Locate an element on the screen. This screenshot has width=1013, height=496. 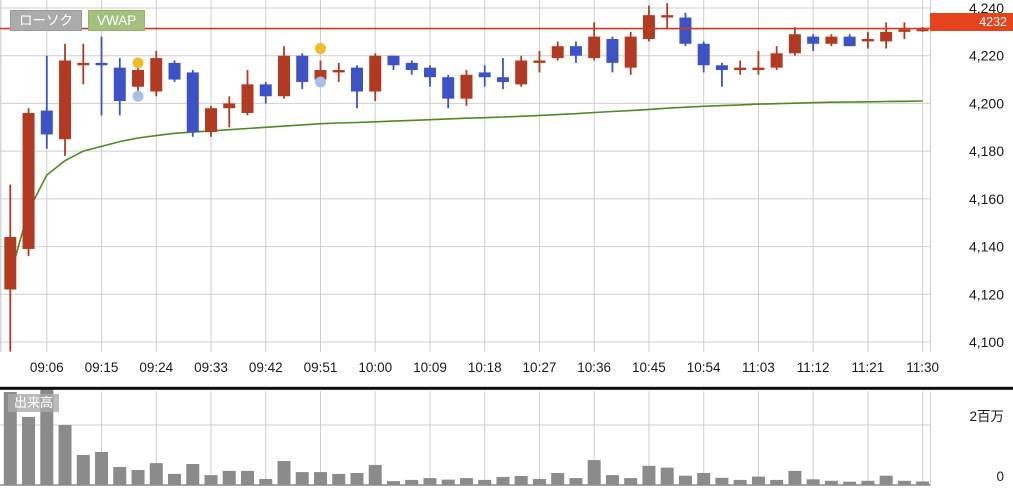
time-tick-label: 11:03 is located at coordinates (758, 367).